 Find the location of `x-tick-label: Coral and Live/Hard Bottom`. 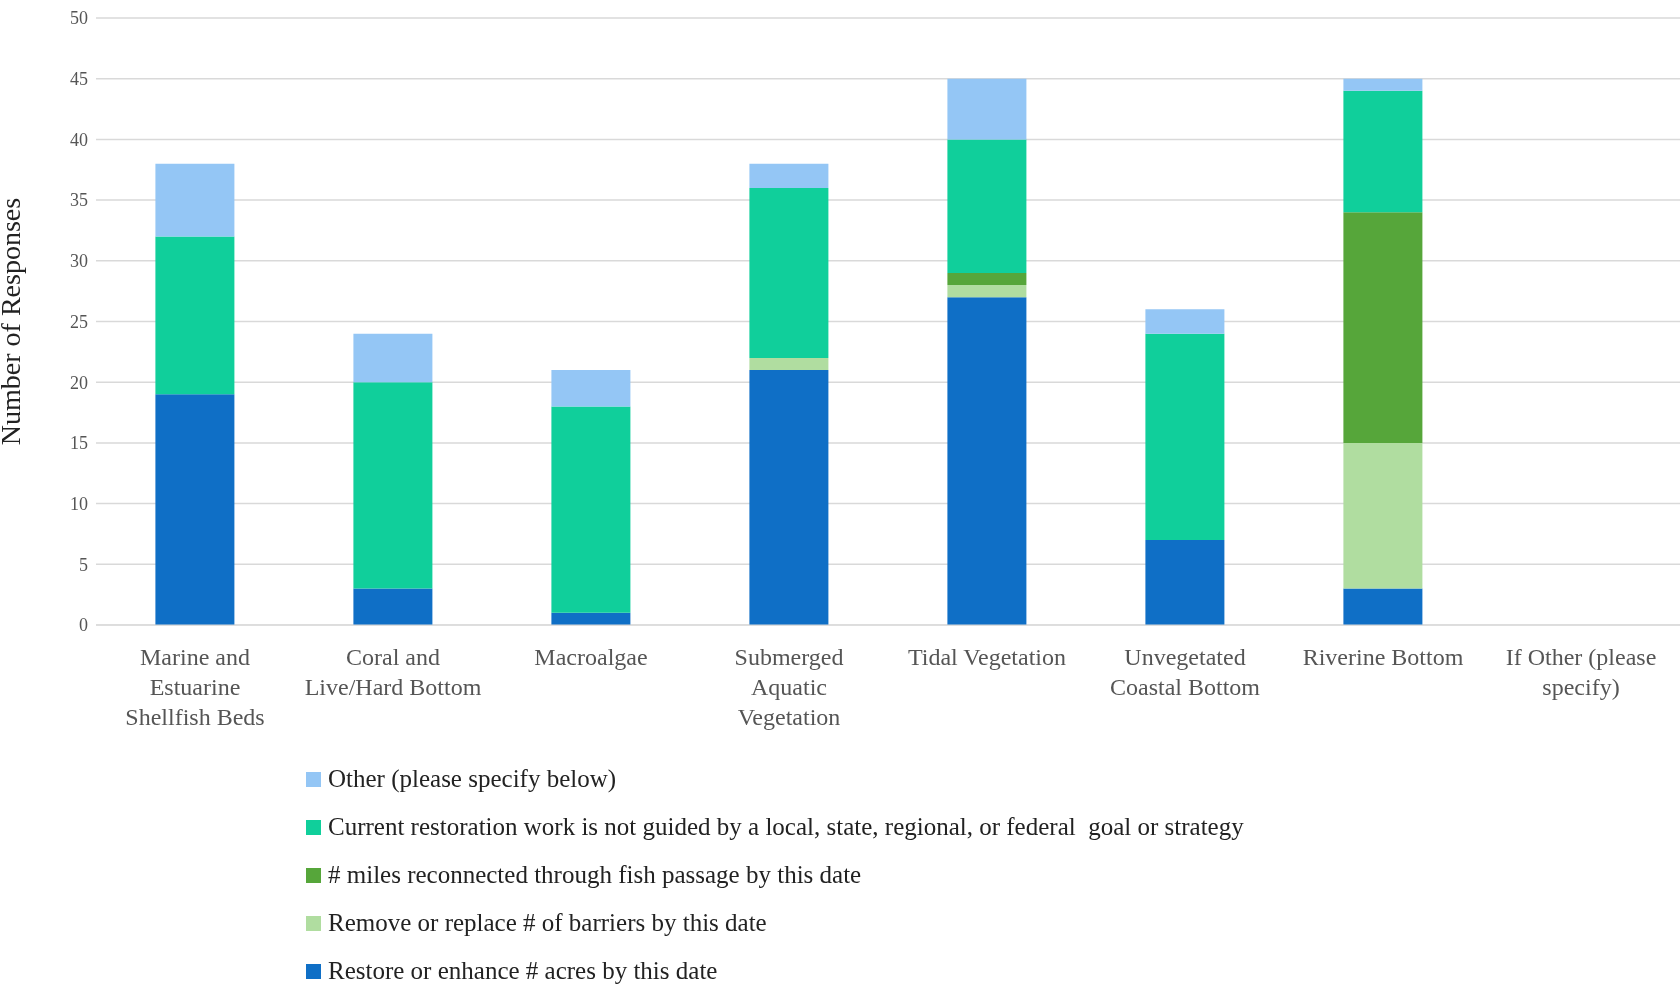

x-tick-label: Coral and Live/Hard Bottom is located at coordinates (393, 672).